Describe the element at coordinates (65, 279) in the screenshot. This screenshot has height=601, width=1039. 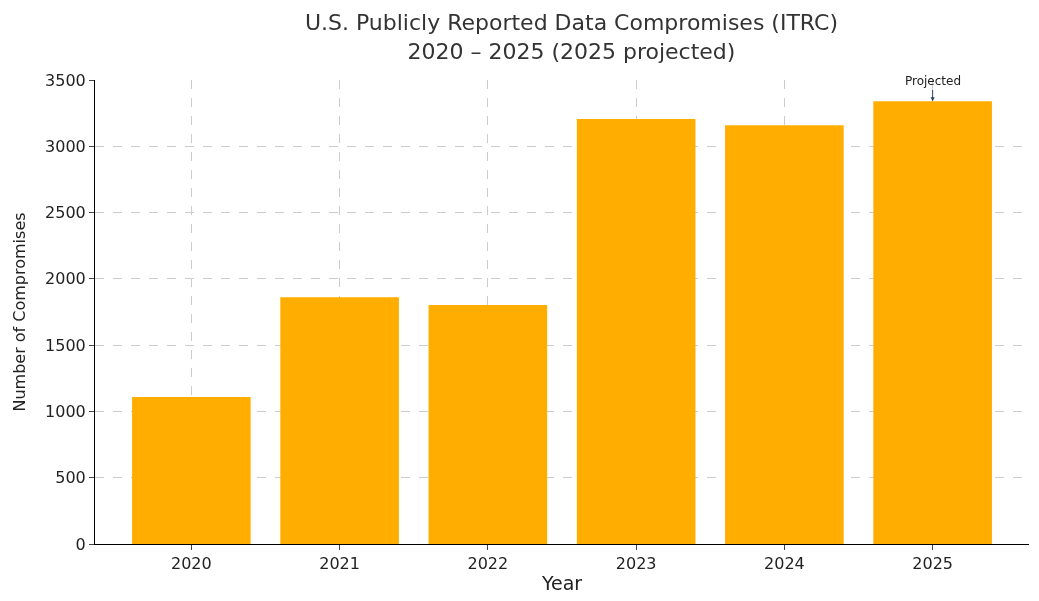
I see `y-tick-label: 2000` at that location.